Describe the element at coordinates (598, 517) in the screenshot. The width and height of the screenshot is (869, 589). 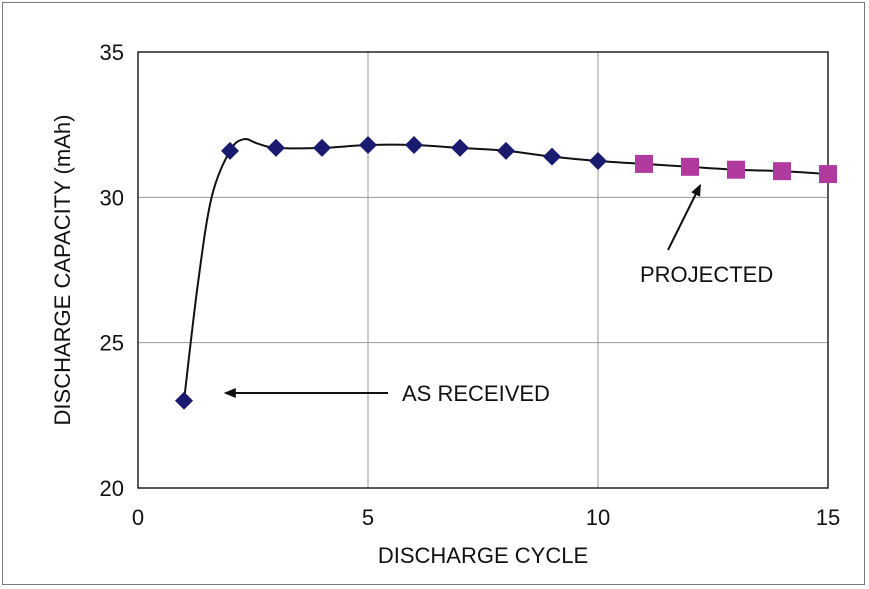
I see `x-tick-label: 10` at that location.